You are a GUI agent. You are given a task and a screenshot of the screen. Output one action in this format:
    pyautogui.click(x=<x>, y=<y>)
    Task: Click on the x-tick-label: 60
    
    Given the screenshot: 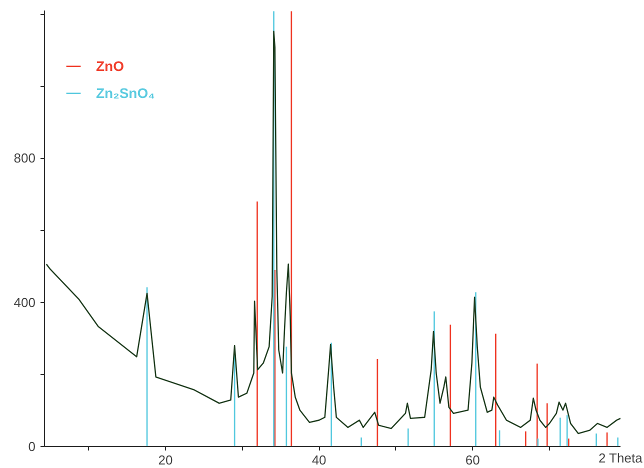 What is the action you would take?
    pyautogui.click(x=472, y=460)
    